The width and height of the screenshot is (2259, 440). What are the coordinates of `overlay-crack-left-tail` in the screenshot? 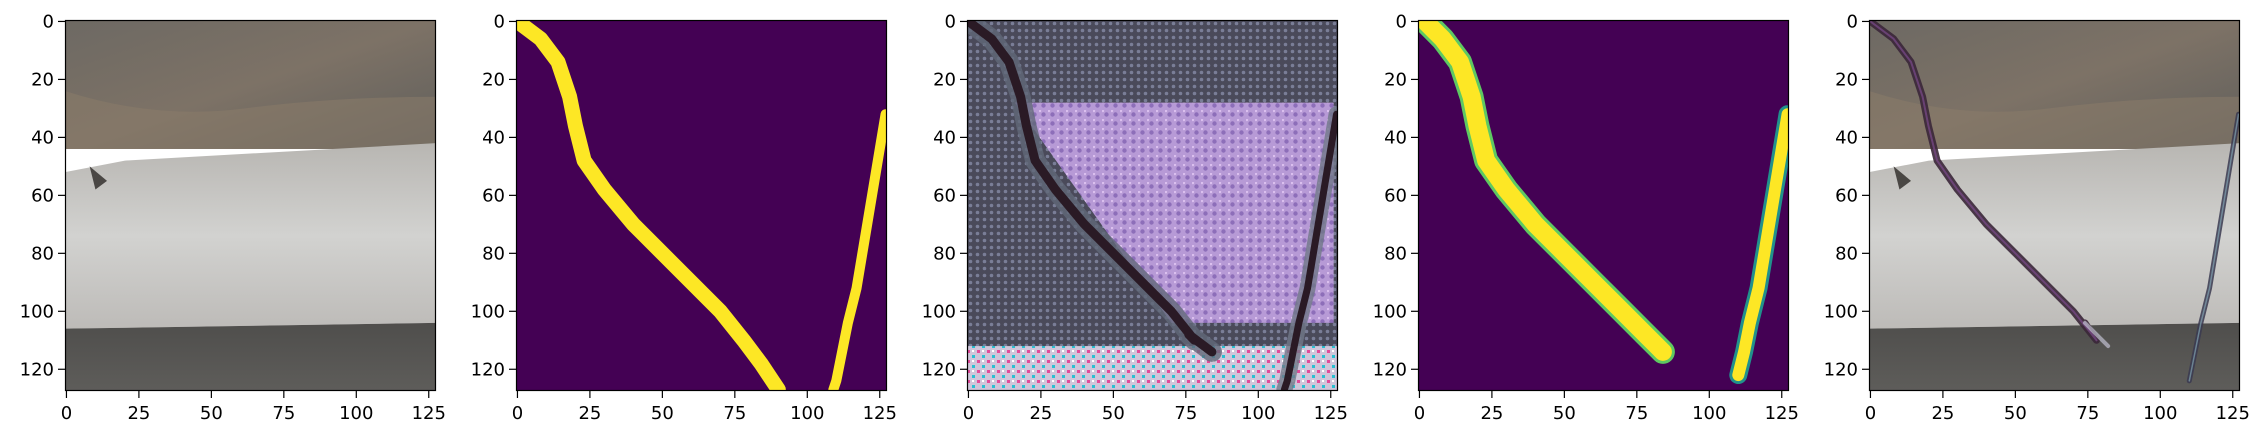 It's located at (2096, 334).